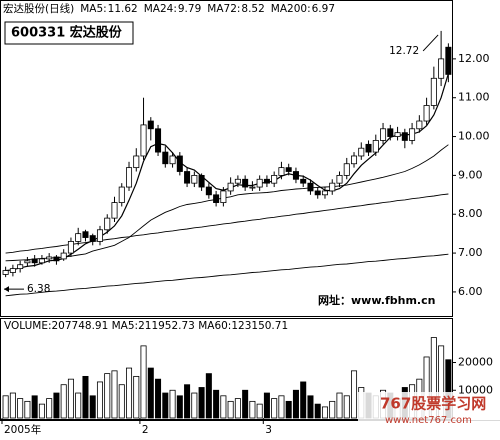 Image resolution: width=500 pixels, height=440 pixels. Describe the element at coordinates (470, 174) in the screenshot. I see `y-tick-label: 9.00` at that location.